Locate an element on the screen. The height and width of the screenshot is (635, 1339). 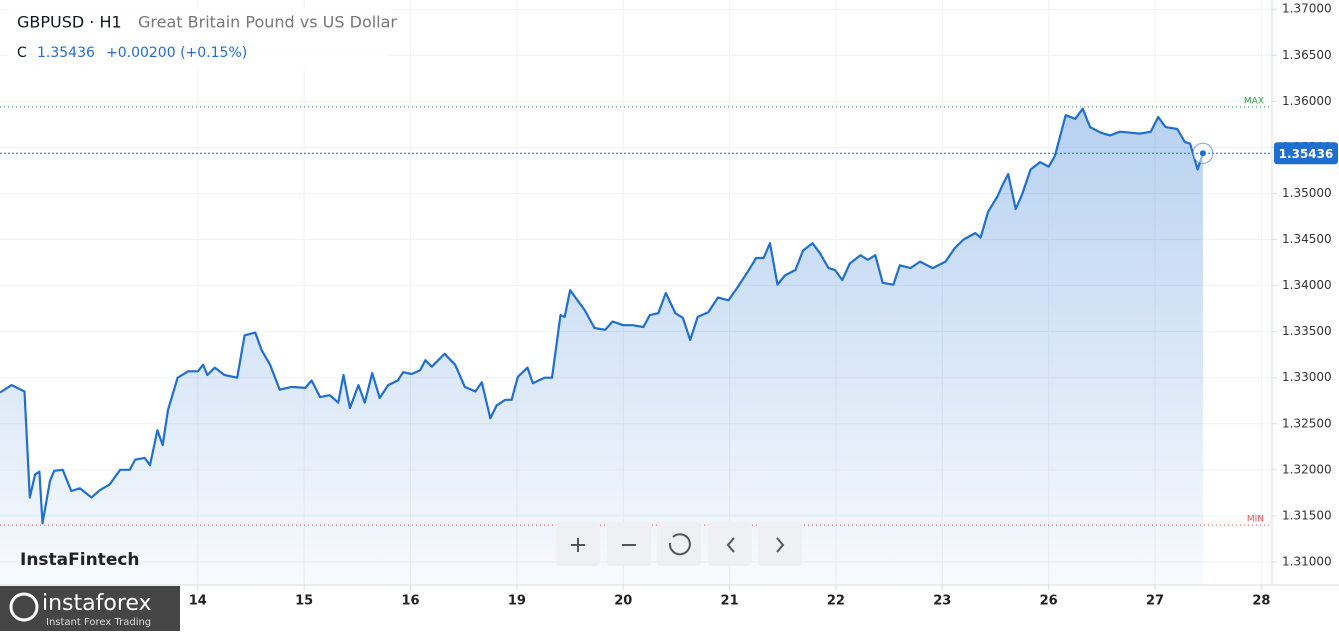
y-tick-label: 1.31500 is located at coordinates (1307, 515).